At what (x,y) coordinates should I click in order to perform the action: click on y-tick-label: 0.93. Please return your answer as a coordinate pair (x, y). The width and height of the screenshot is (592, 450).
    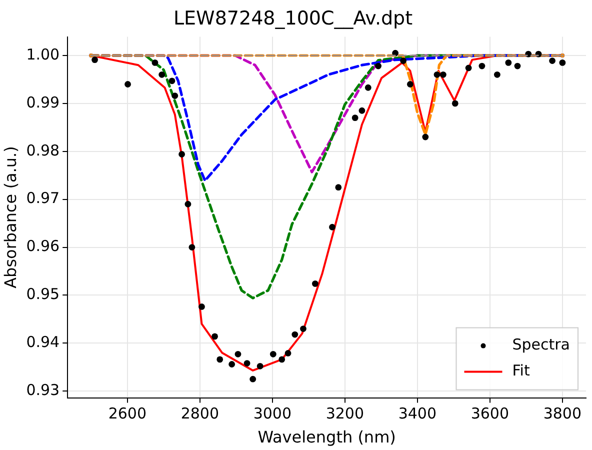
    Looking at the image, I should click on (43, 389).